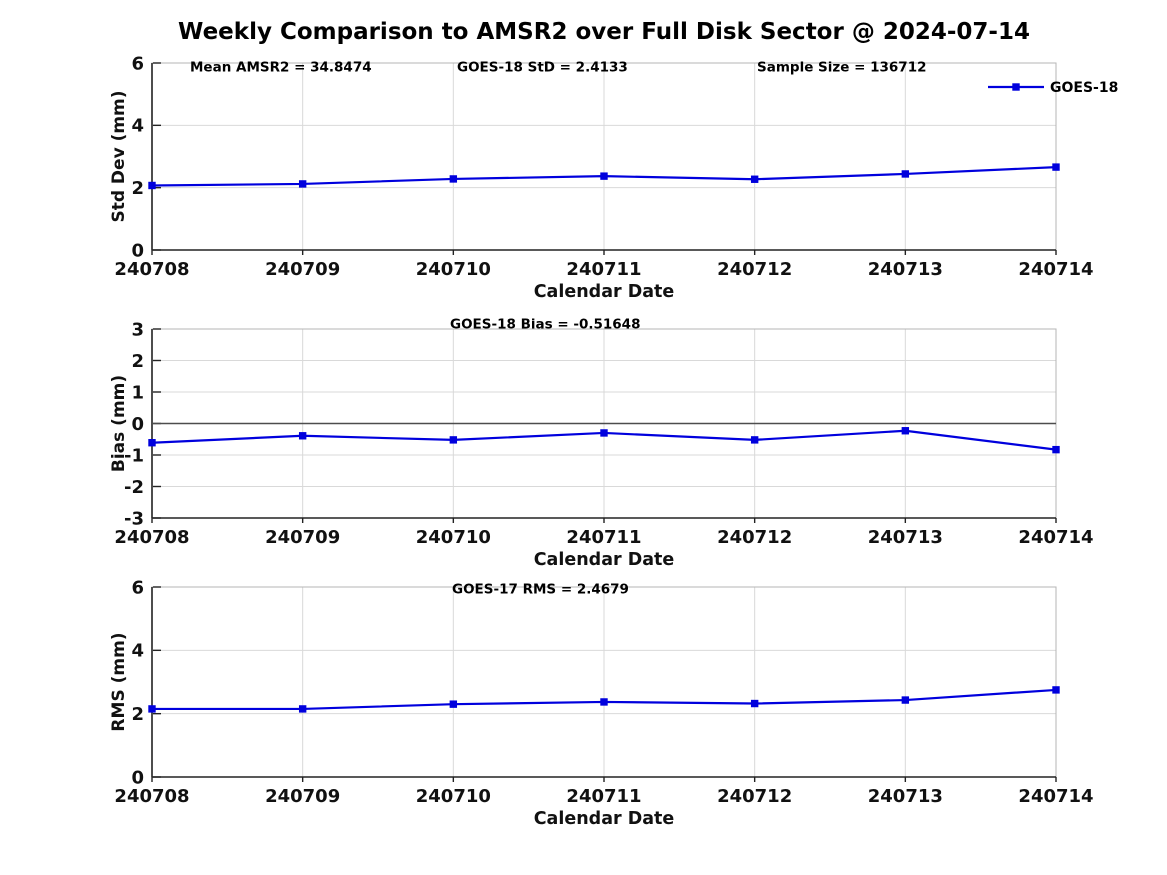 This screenshot has width=1167, height=875. I want to click on y-axis-label: Bias (mm), so click(119, 423).